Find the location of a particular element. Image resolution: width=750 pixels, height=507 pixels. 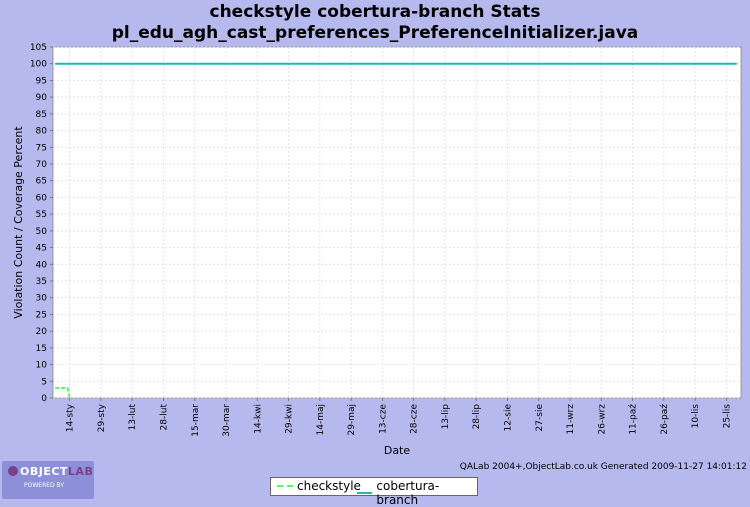

y-tick-label: 75 is located at coordinates (41, 148).